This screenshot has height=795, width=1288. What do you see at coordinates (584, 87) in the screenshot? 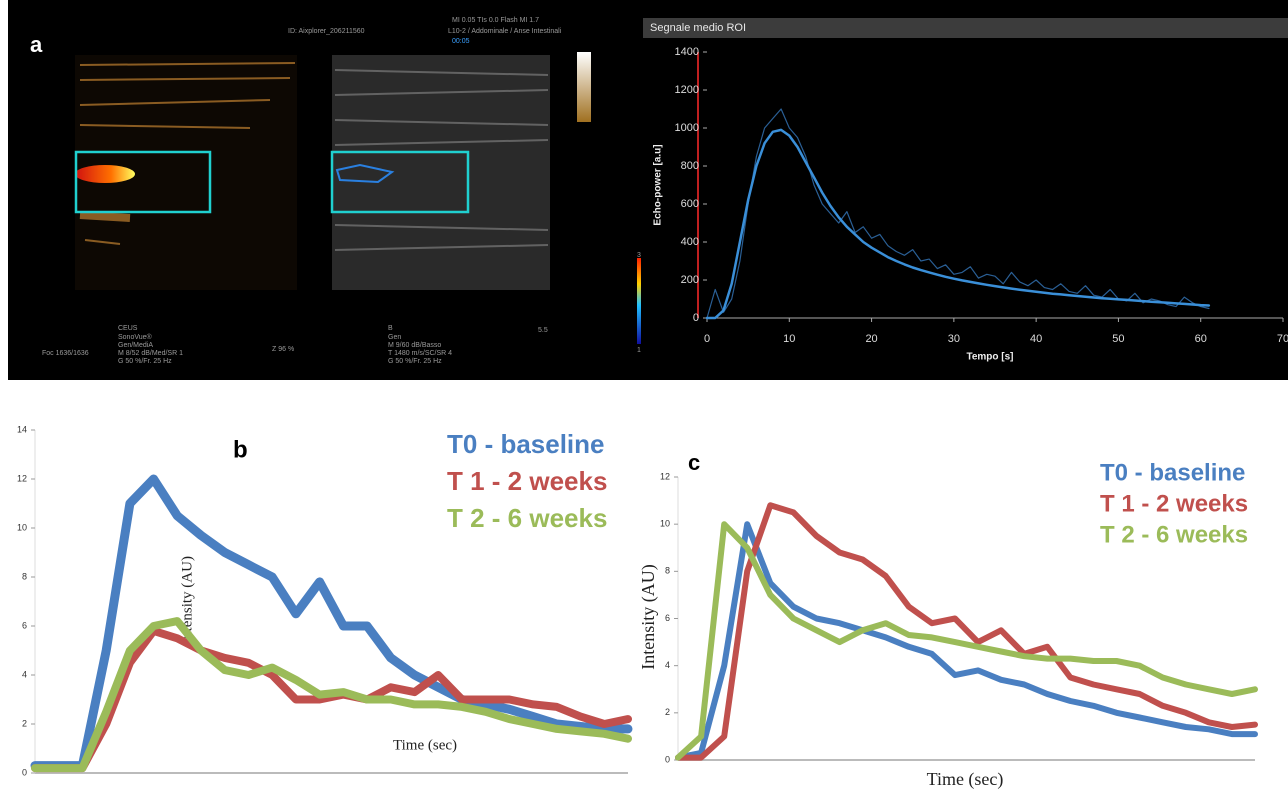
I see `gray-scale-bar` at bounding box center [584, 87].